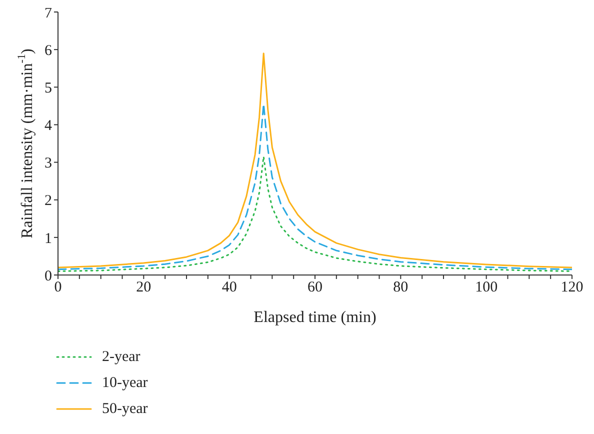 This screenshot has height=434, width=594. I want to click on x-tick-label: 60, so click(315, 288).